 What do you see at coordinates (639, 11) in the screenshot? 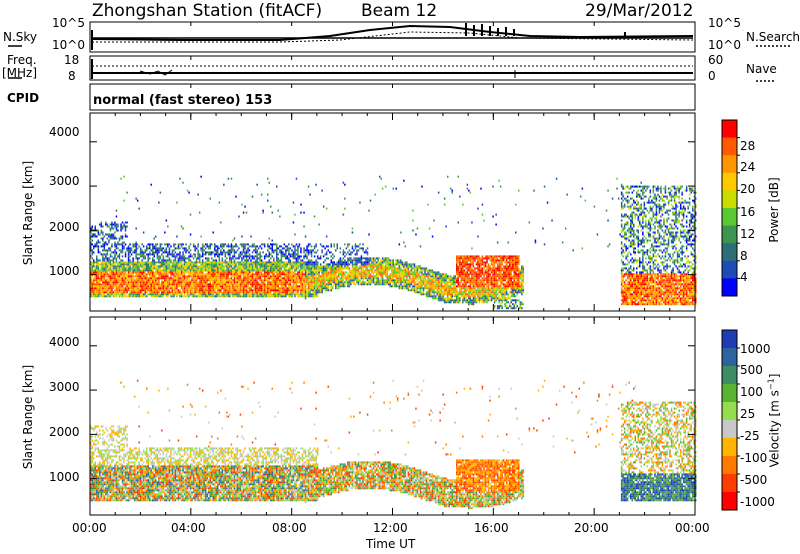
I see `date-label: 29/Mar/2012` at bounding box center [639, 11].